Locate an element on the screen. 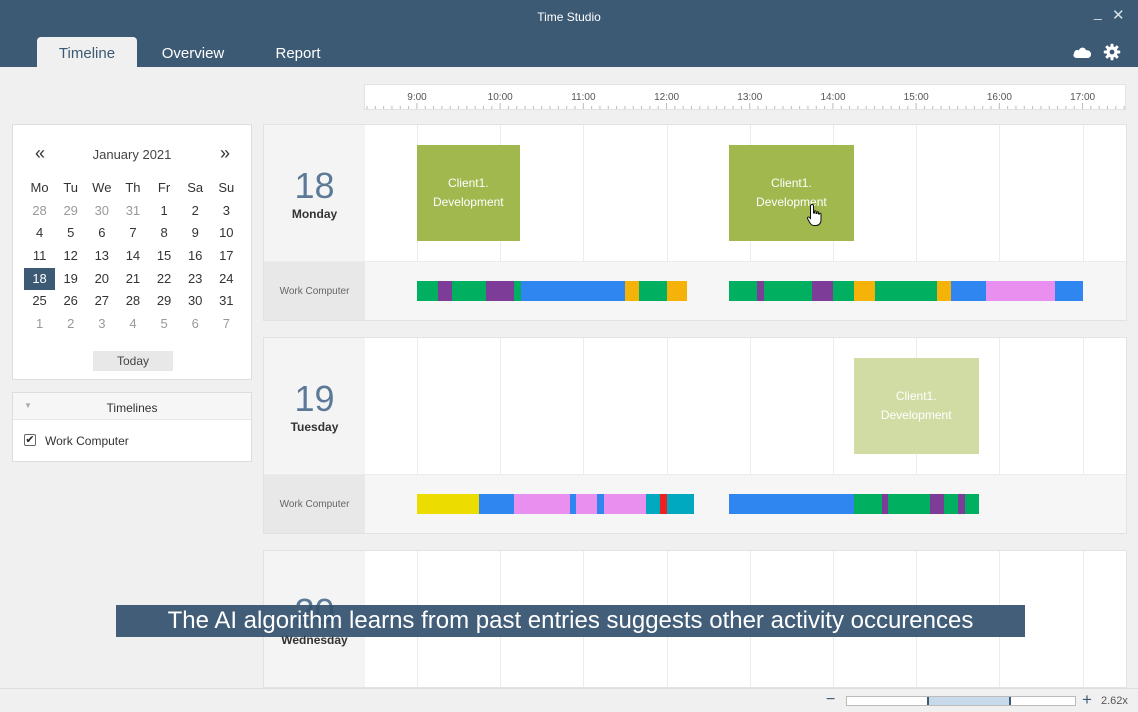  calendar-day: 18 is located at coordinates (40, 279).